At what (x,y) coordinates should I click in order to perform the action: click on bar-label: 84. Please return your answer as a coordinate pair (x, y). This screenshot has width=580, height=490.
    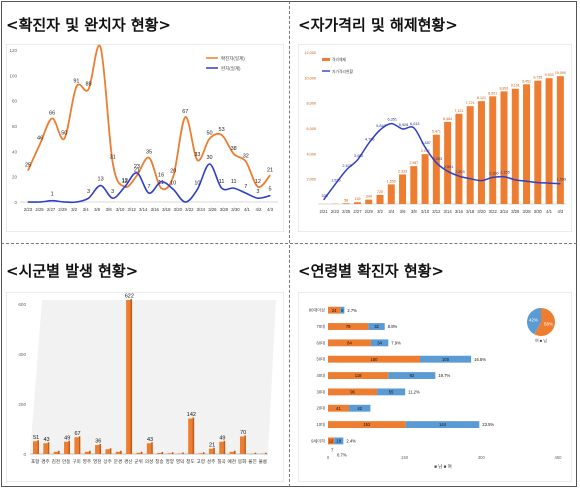
    Looking at the image, I should click on (349, 342).